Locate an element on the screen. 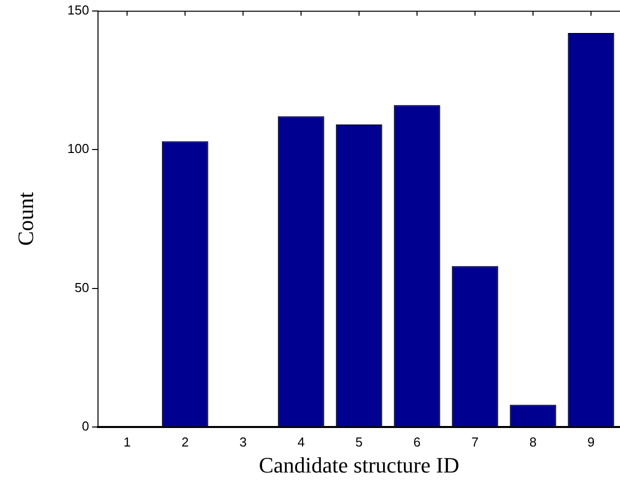 This screenshot has width=620, height=484. y-tick-label: 50 is located at coordinates (82, 287).